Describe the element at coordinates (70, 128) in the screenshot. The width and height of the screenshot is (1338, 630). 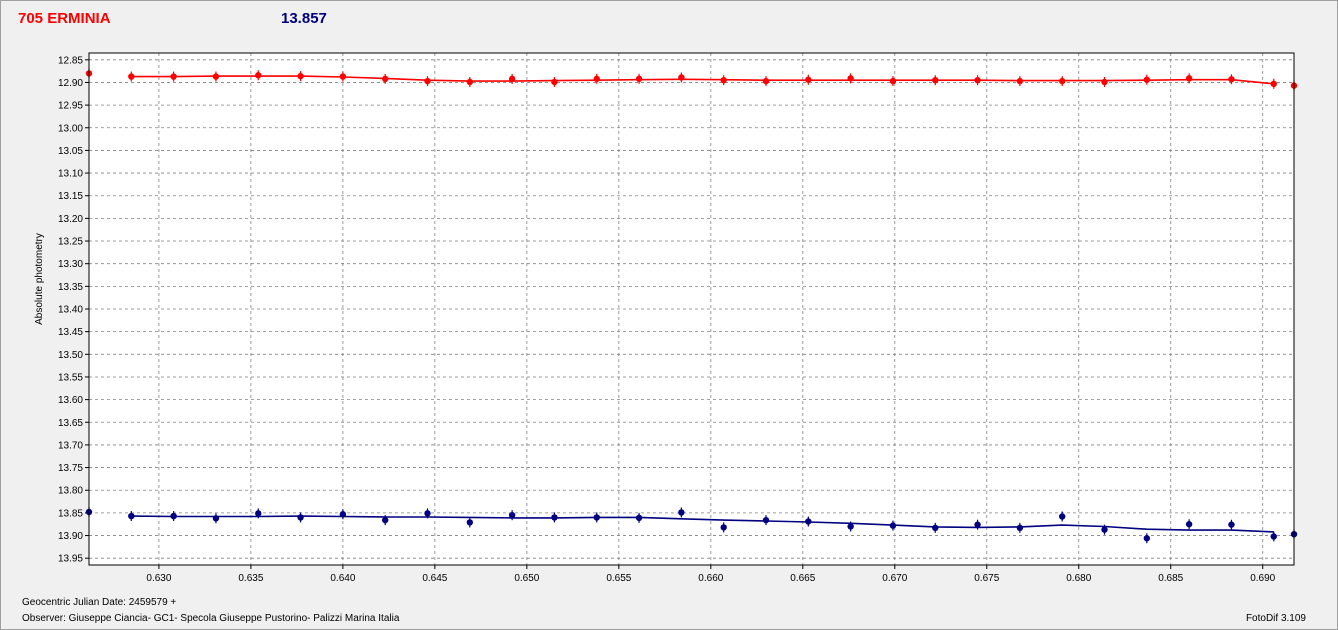
I see `y-tick-label: 13.00` at that location.